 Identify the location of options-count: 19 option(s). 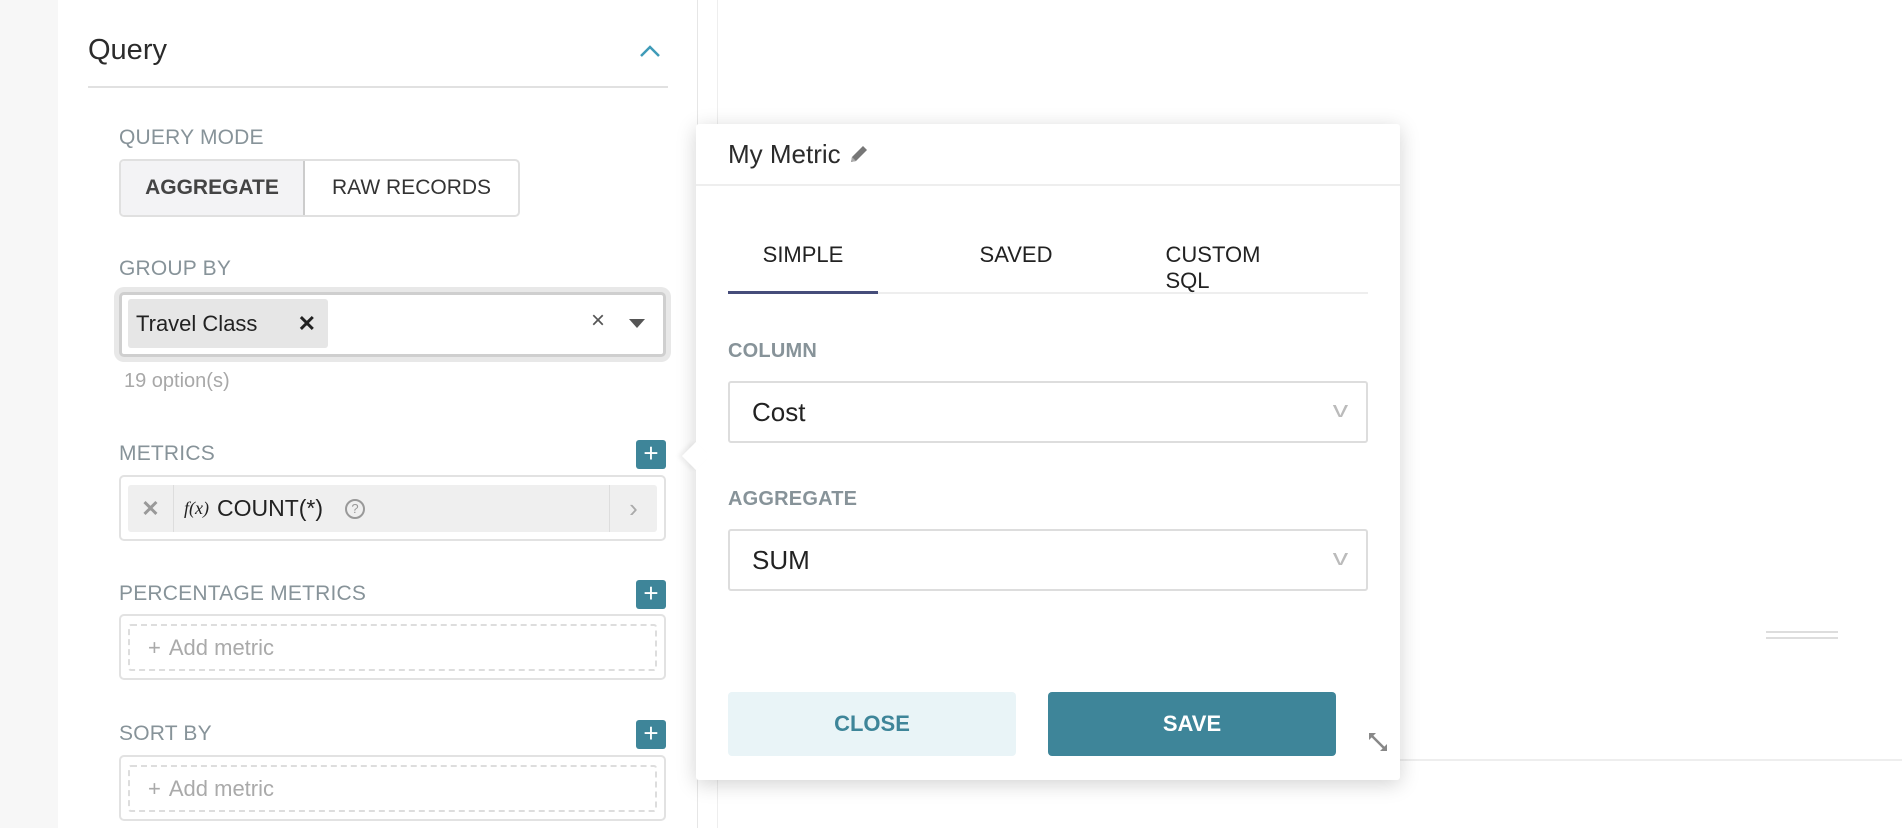
(177, 381).